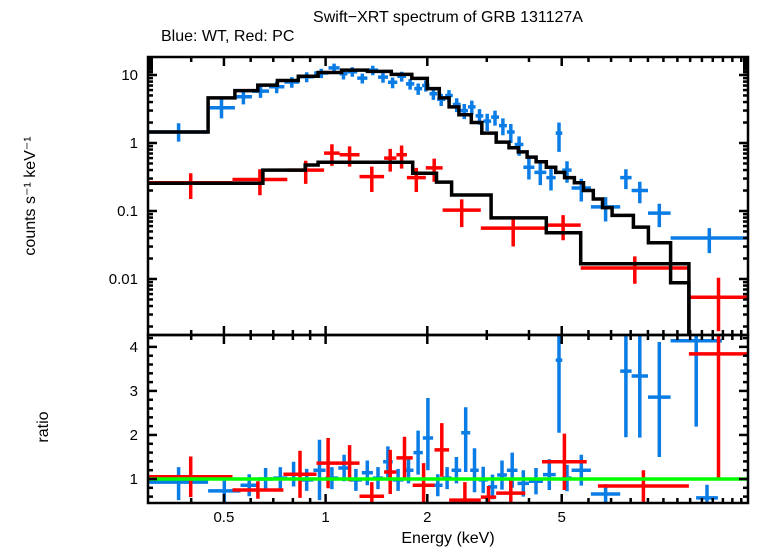 The width and height of the screenshot is (758, 556). Describe the element at coordinates (129, 75) in the screenshot. I see `counts-tick-label: 10` at that location.